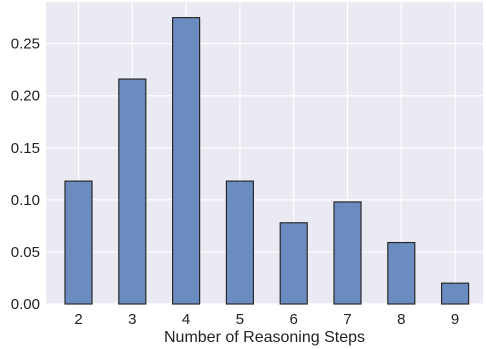 This screenshot has width=486, height=349. I want to click on y-tick-label: 0.20, so click(25, 96).